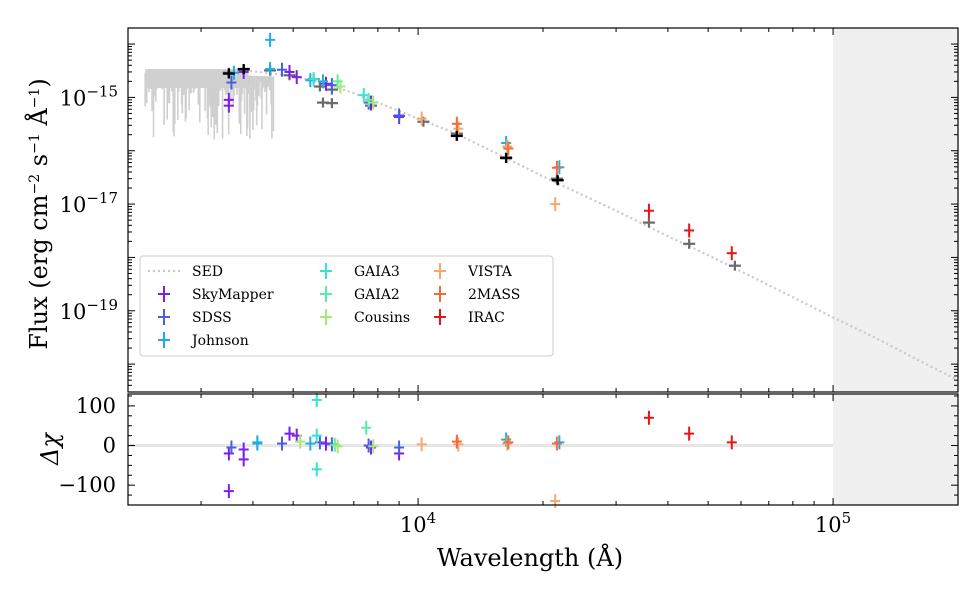 Image resolution: width=960 pixels, height=600 pixels. Describe the element at coordinates (185, 272) in the screenshot. I see `legend-entry-sed: SED` at that location.